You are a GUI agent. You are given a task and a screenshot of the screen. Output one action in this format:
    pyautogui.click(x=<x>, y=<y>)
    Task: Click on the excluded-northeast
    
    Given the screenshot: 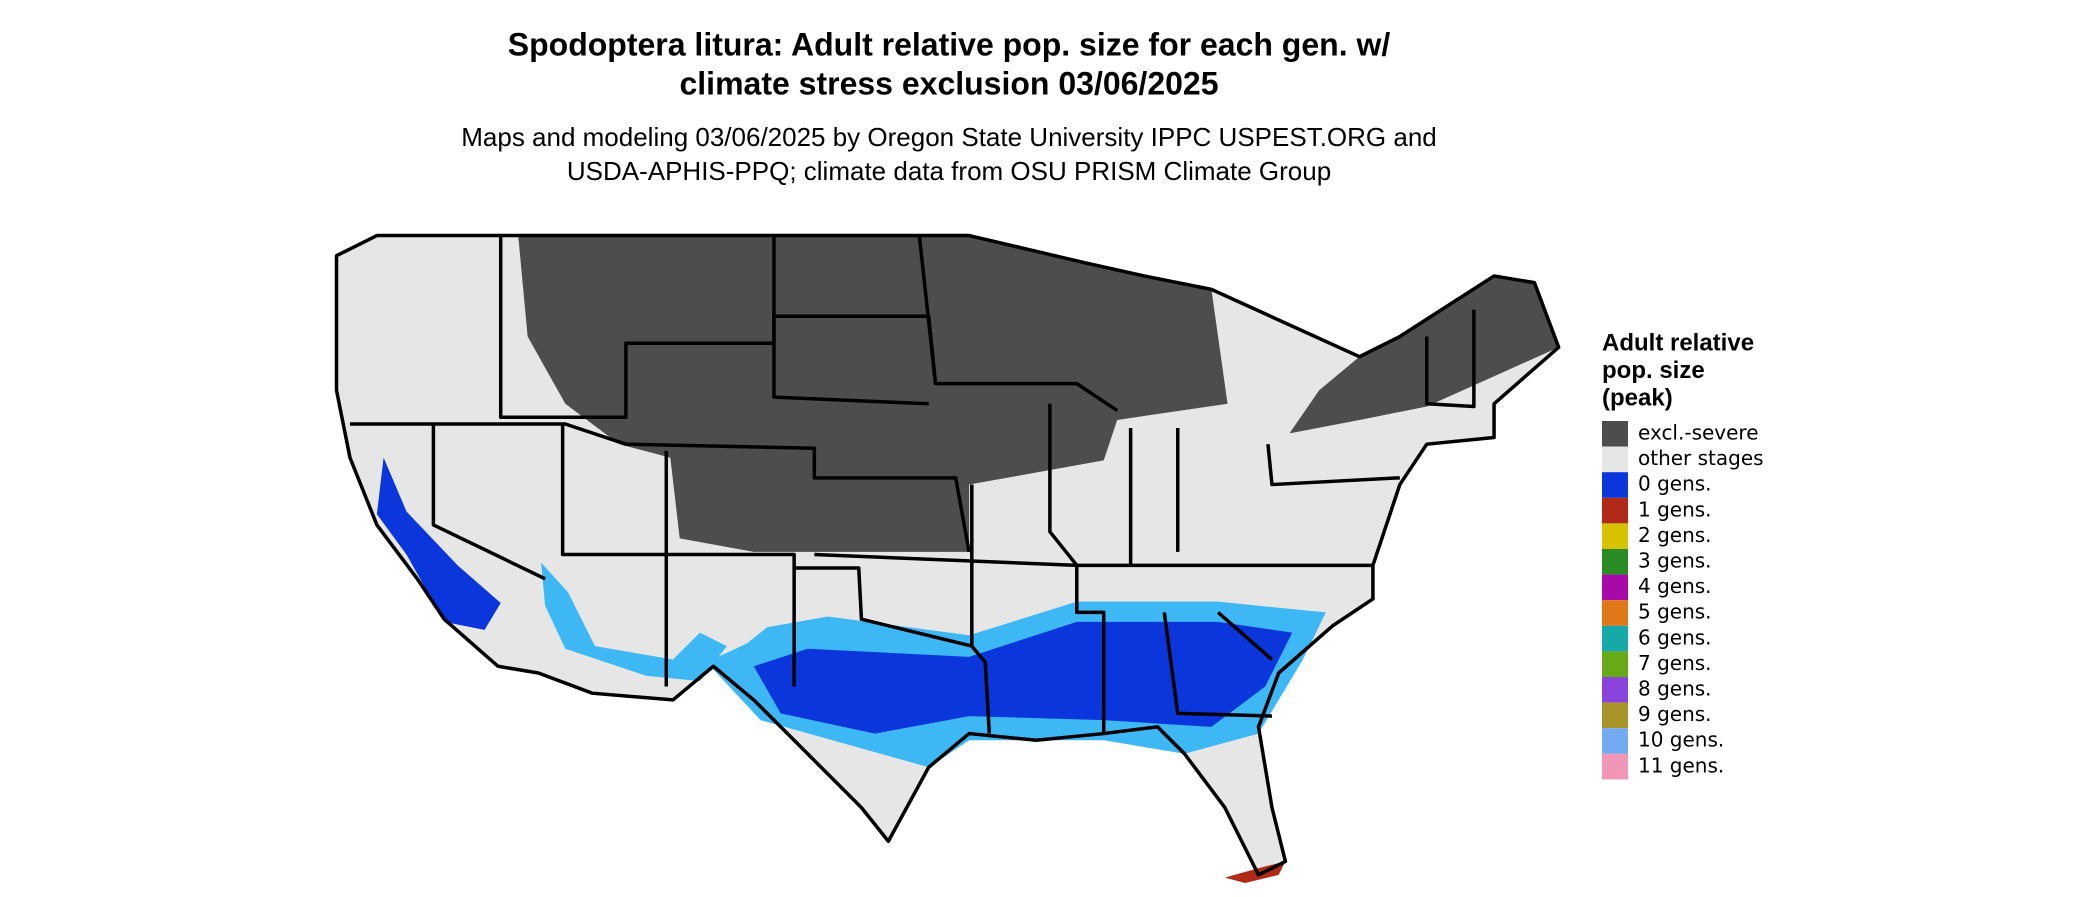 What is the action you would take?
    pyautogui.click(x=1424, y=354)
    